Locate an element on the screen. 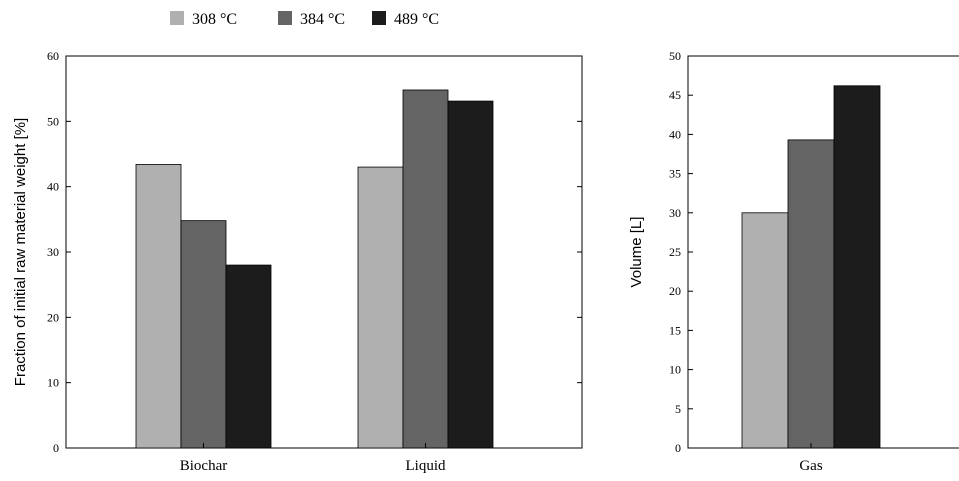  x-category-label: Gas is located at coordinates (810, 466).